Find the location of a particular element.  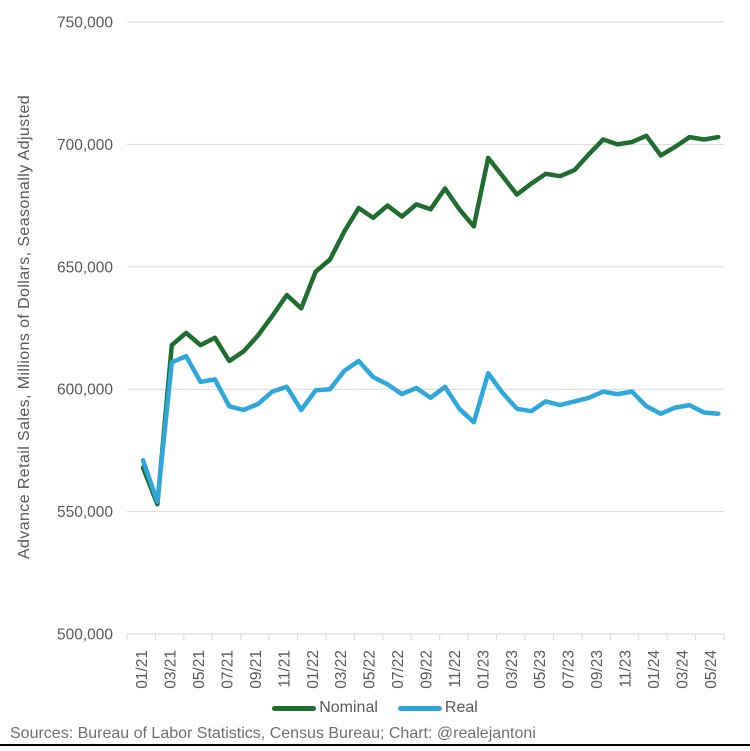

y-tick-label: 600,000 is located at coordinates (85, 390).